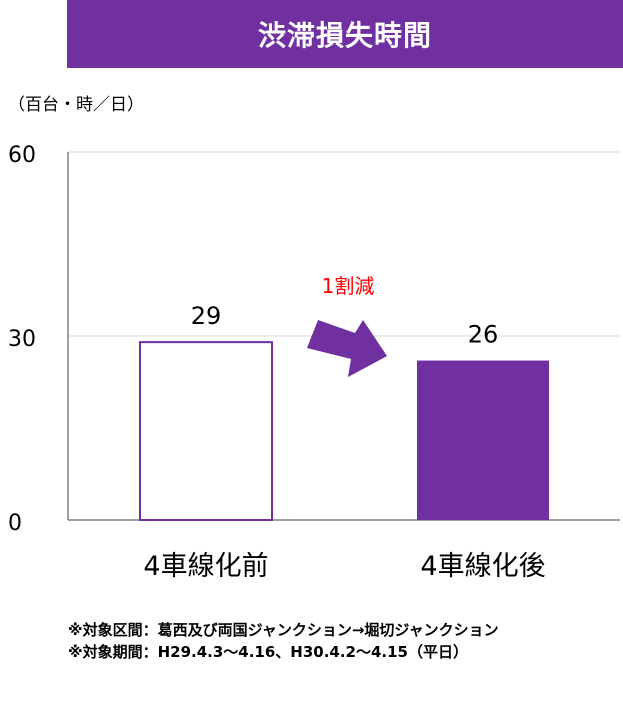 The image size is (623, 710). I want to click on chart-title: 渋滞損失時間, so click(344, 35).